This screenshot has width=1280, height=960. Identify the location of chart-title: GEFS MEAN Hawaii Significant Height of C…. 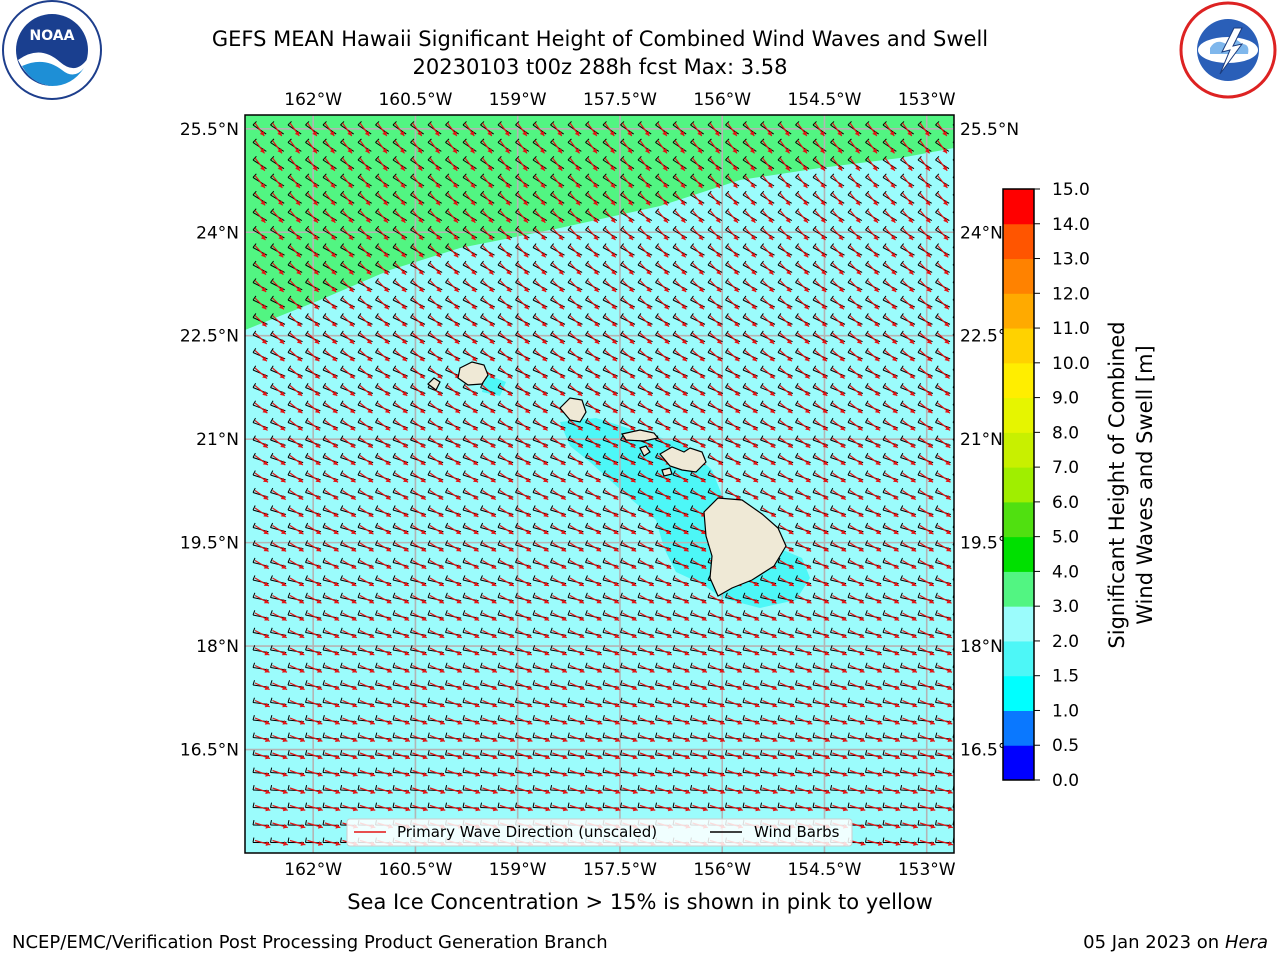
(600, 39).